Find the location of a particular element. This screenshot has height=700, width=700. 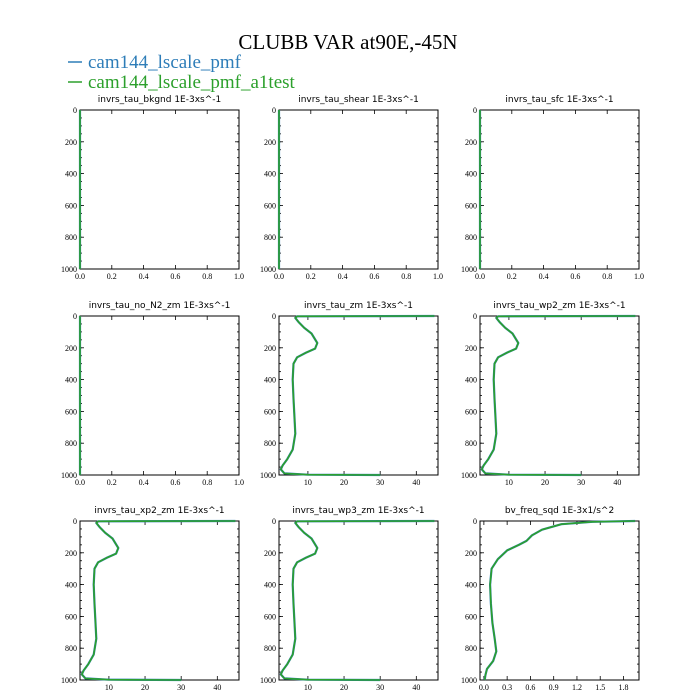

panel-title: invrs_tau_wp2_zm 1E-3xs^-1 is located at coordinates (559, 306).